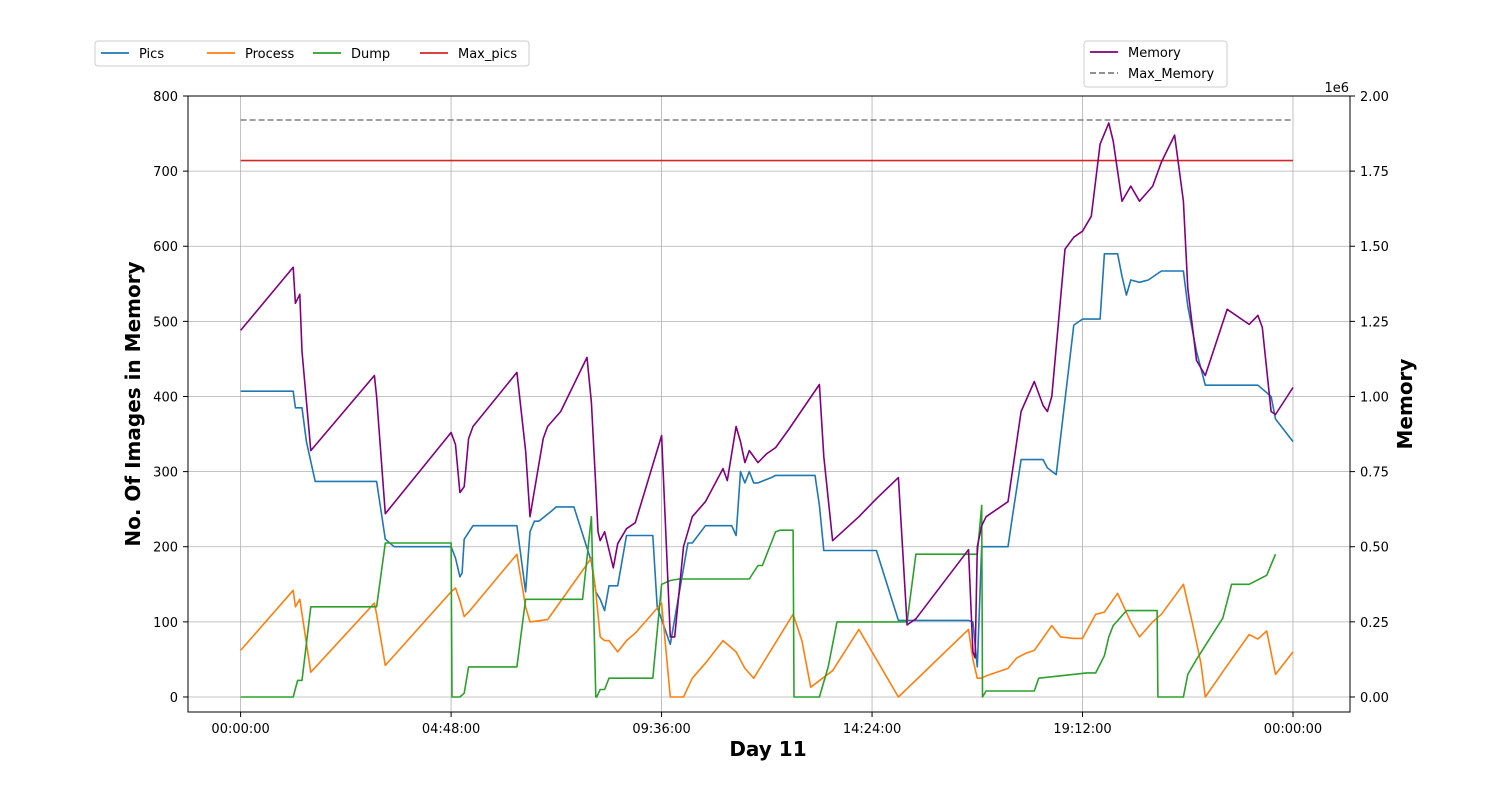 The height and width of the screenshot is (800, 1500). I want to click on legend-label-max_pics: Max_pics, so click(487, 54).